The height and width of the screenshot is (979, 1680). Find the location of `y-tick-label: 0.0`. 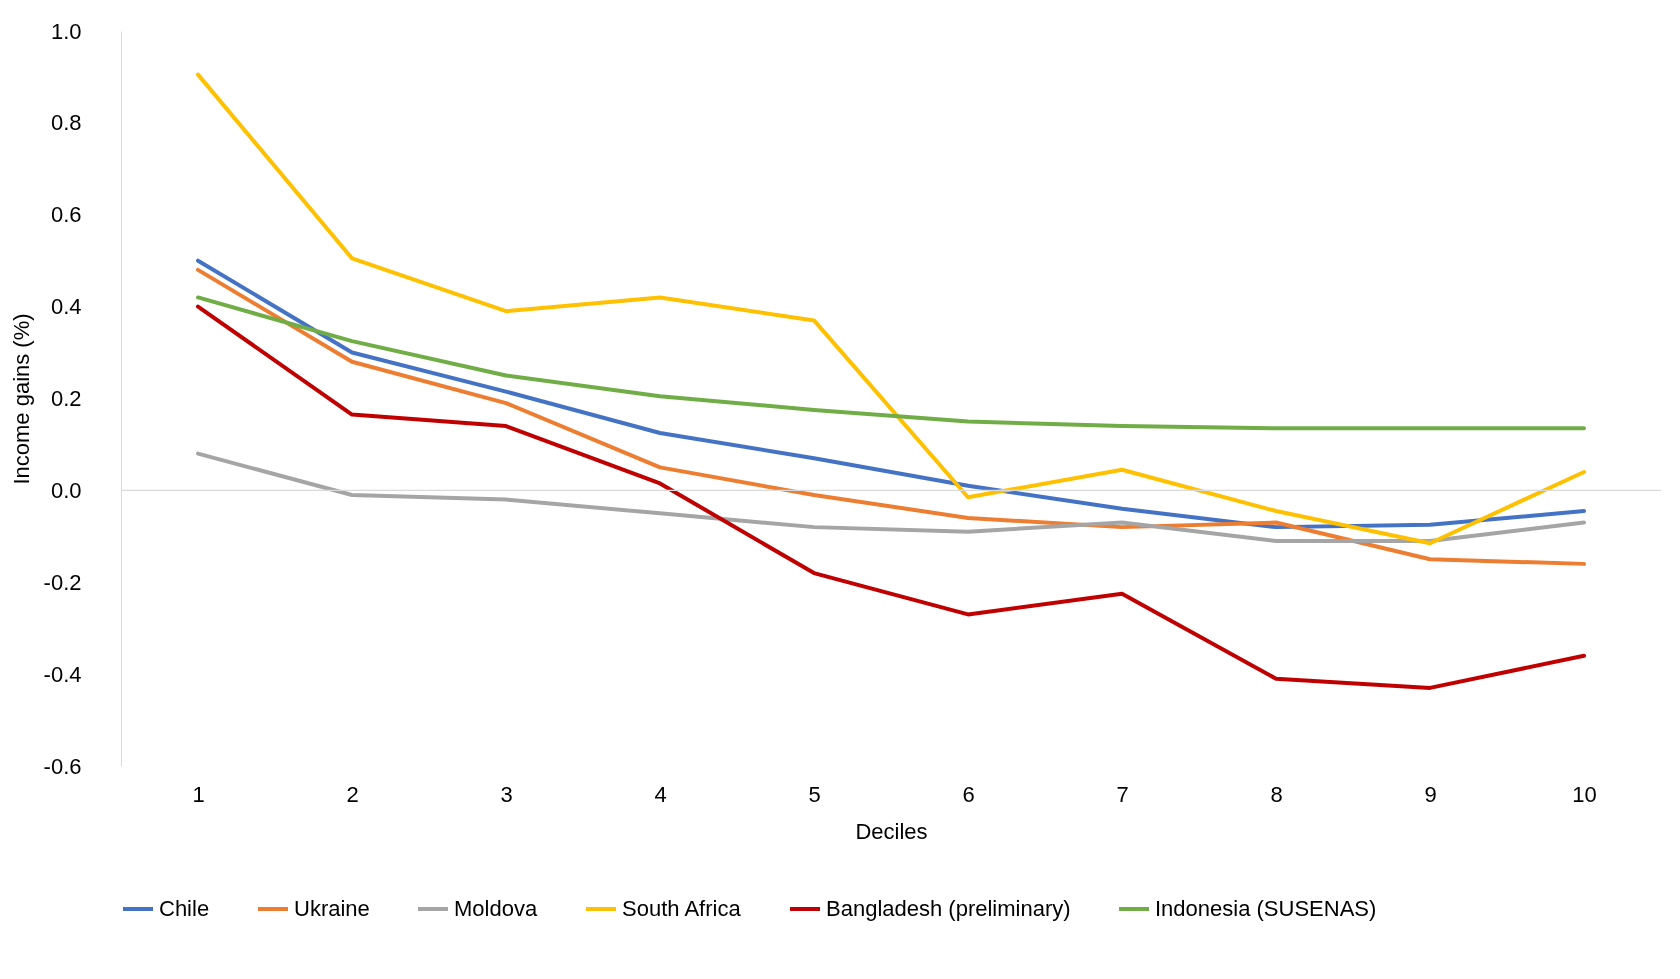

y-tick-label: 0.0 is located at coordinates (66, 490).